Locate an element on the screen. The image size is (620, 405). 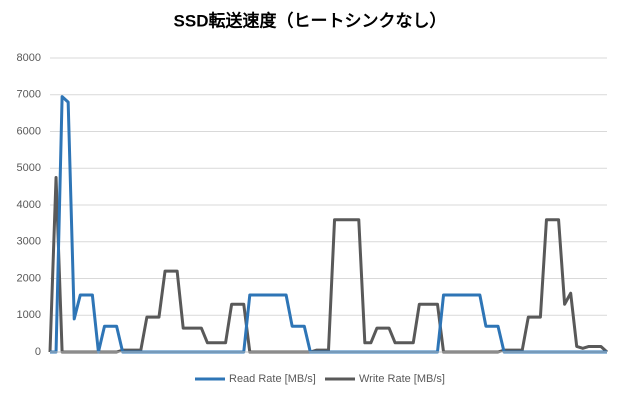
y-tick-label: 7000 is located at coordinates (29, 95).